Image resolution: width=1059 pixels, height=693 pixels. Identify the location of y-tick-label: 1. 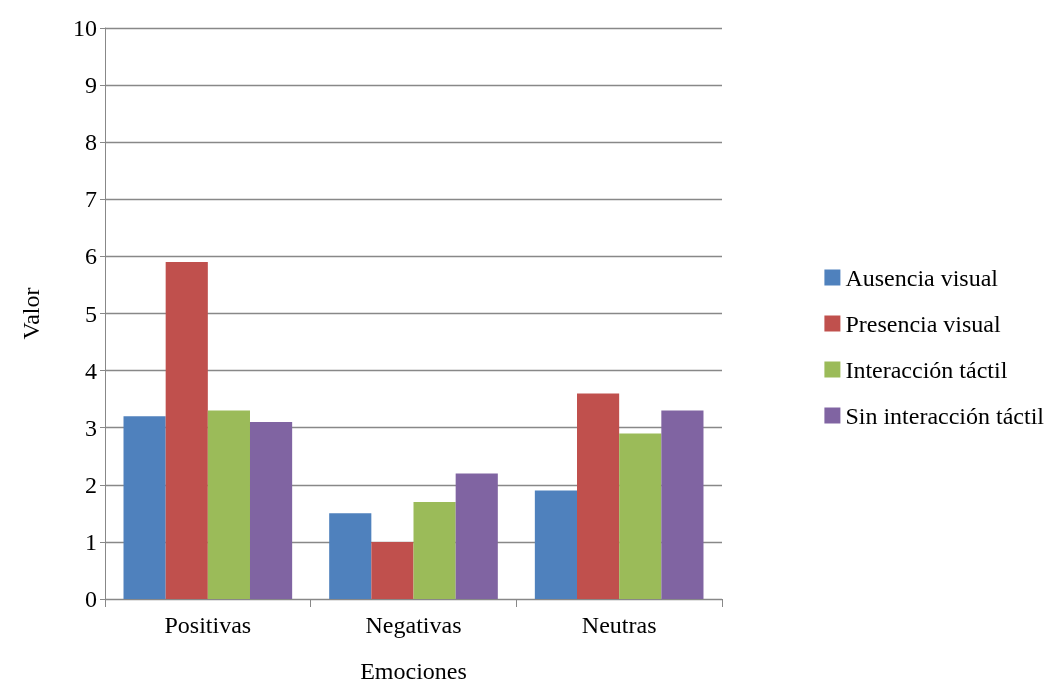
(91, 541).